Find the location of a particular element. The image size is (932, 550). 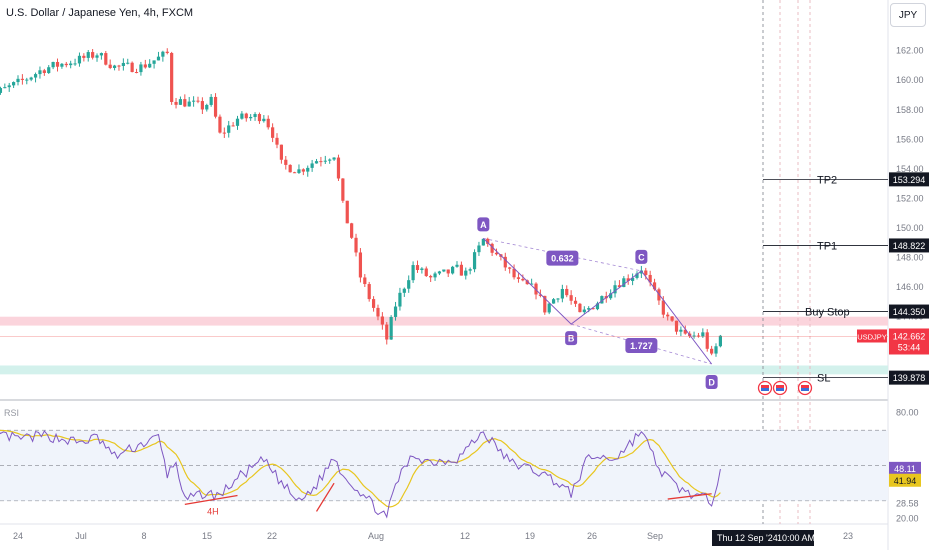

price-tick-label: 148.00 is located at coordinates (910, 258).